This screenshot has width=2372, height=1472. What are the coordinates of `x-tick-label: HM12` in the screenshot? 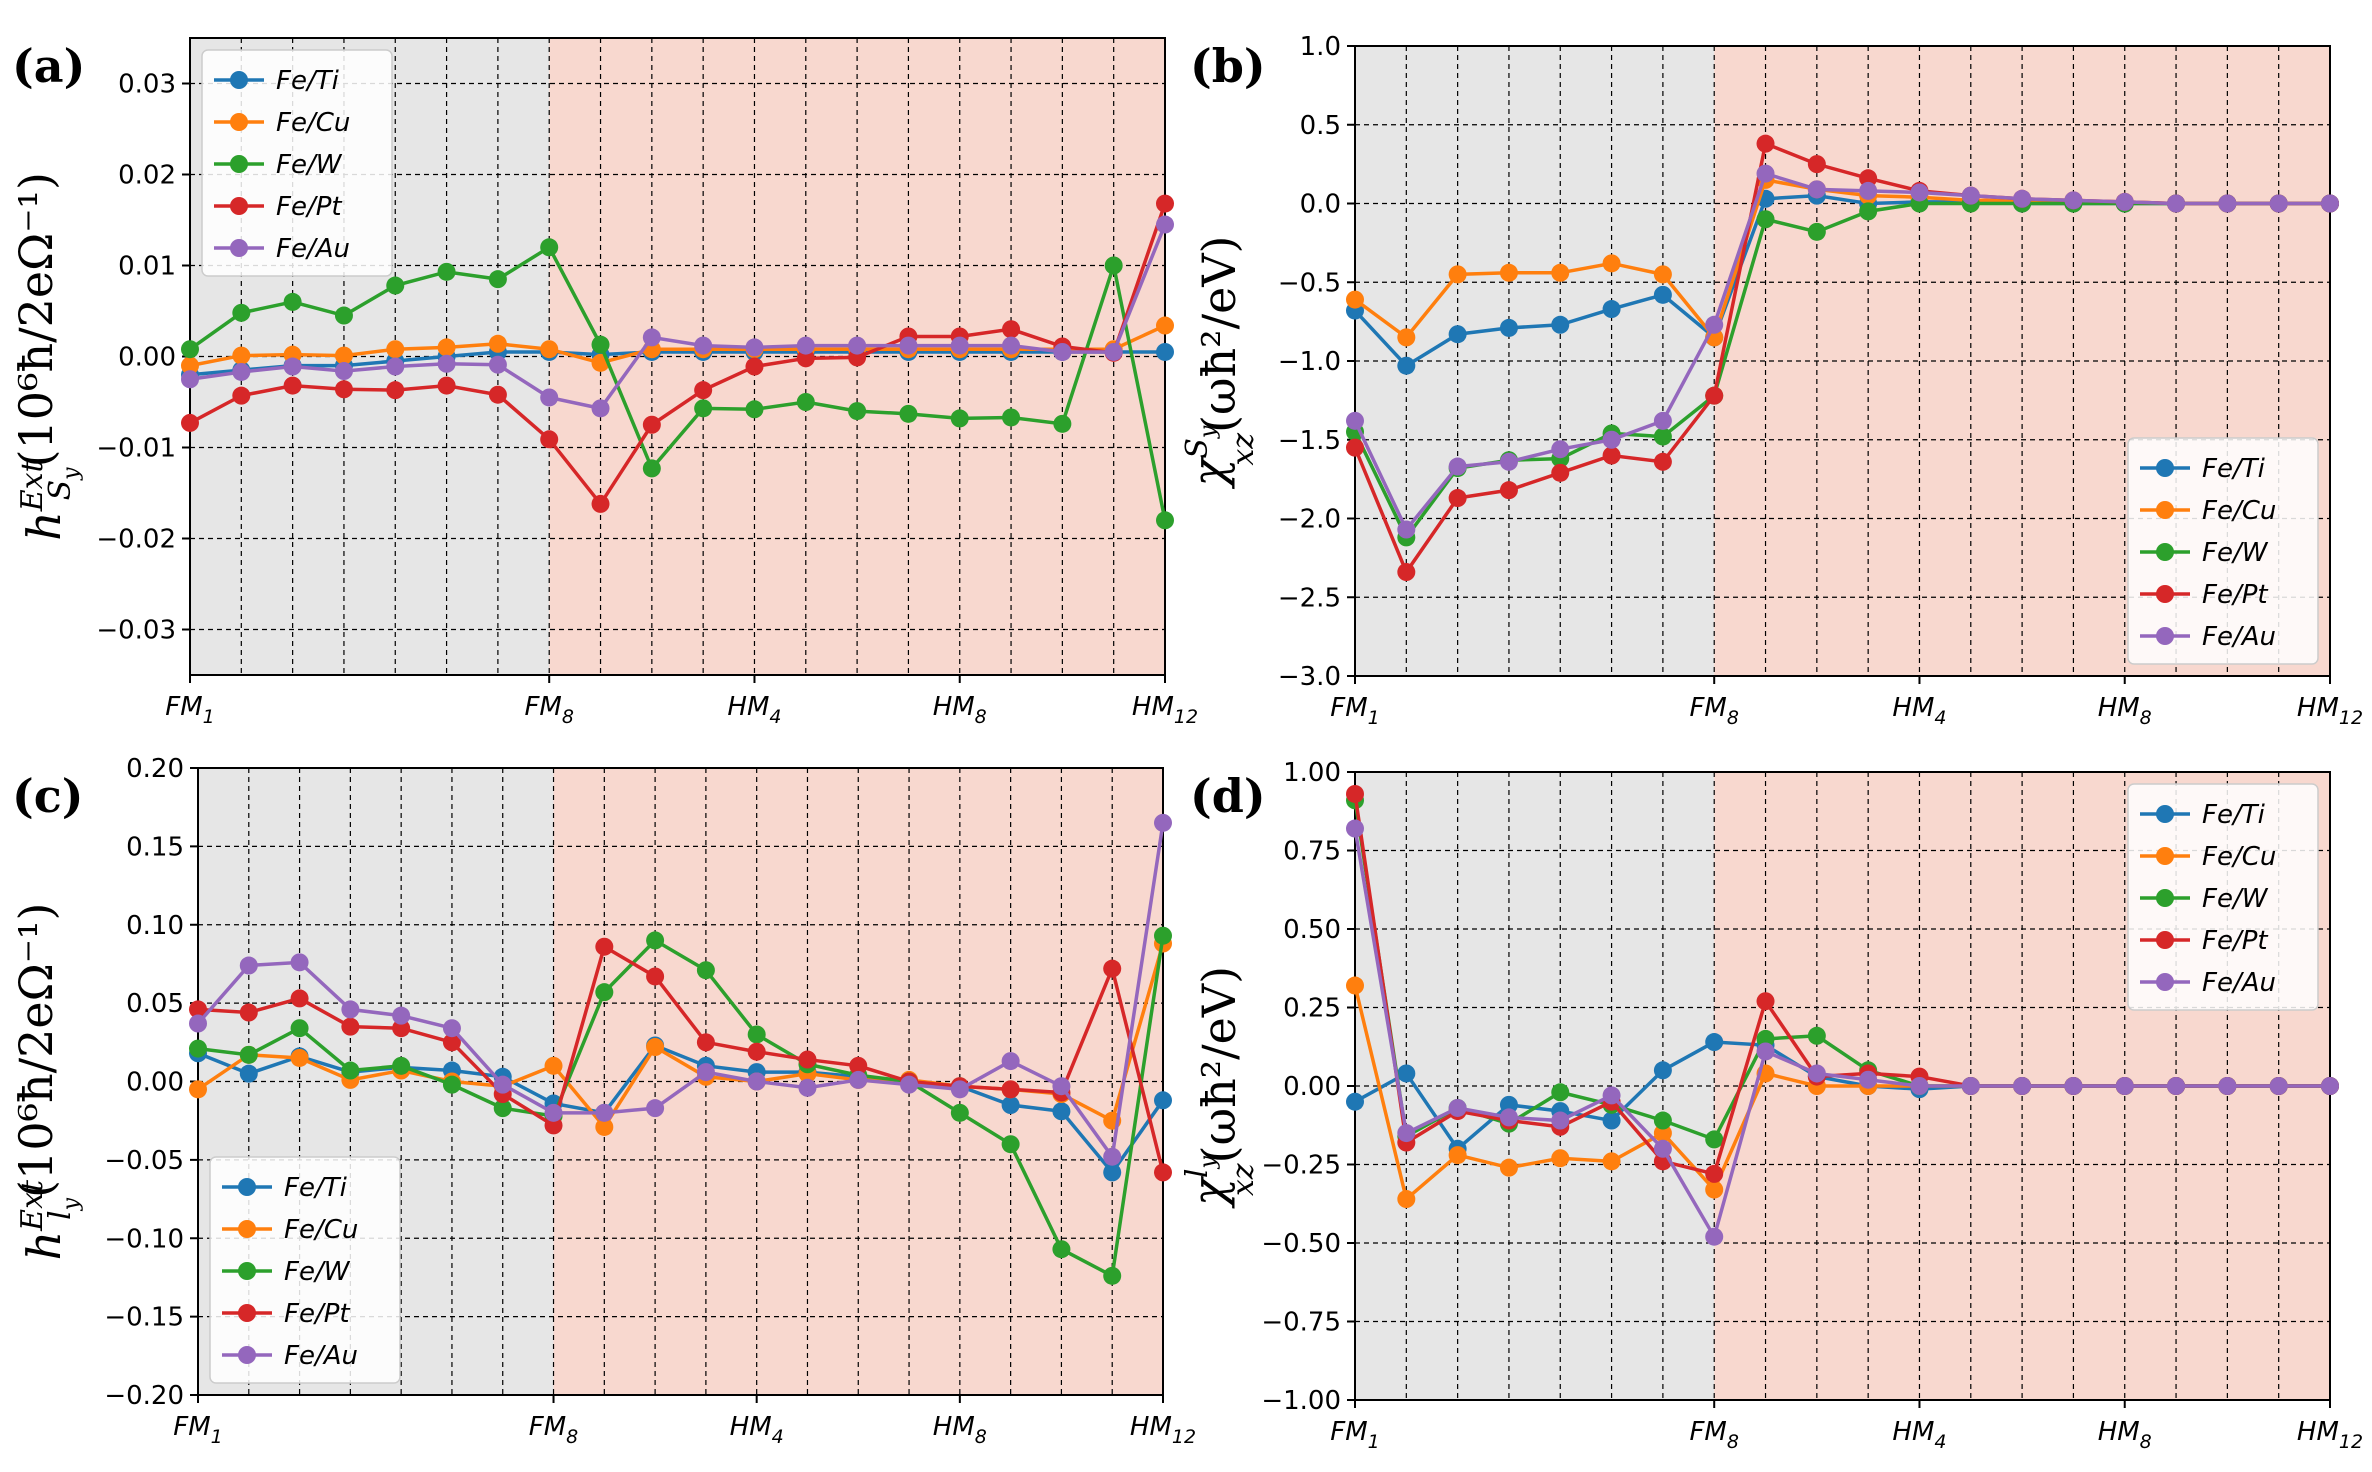 It's located at (1165, 710).